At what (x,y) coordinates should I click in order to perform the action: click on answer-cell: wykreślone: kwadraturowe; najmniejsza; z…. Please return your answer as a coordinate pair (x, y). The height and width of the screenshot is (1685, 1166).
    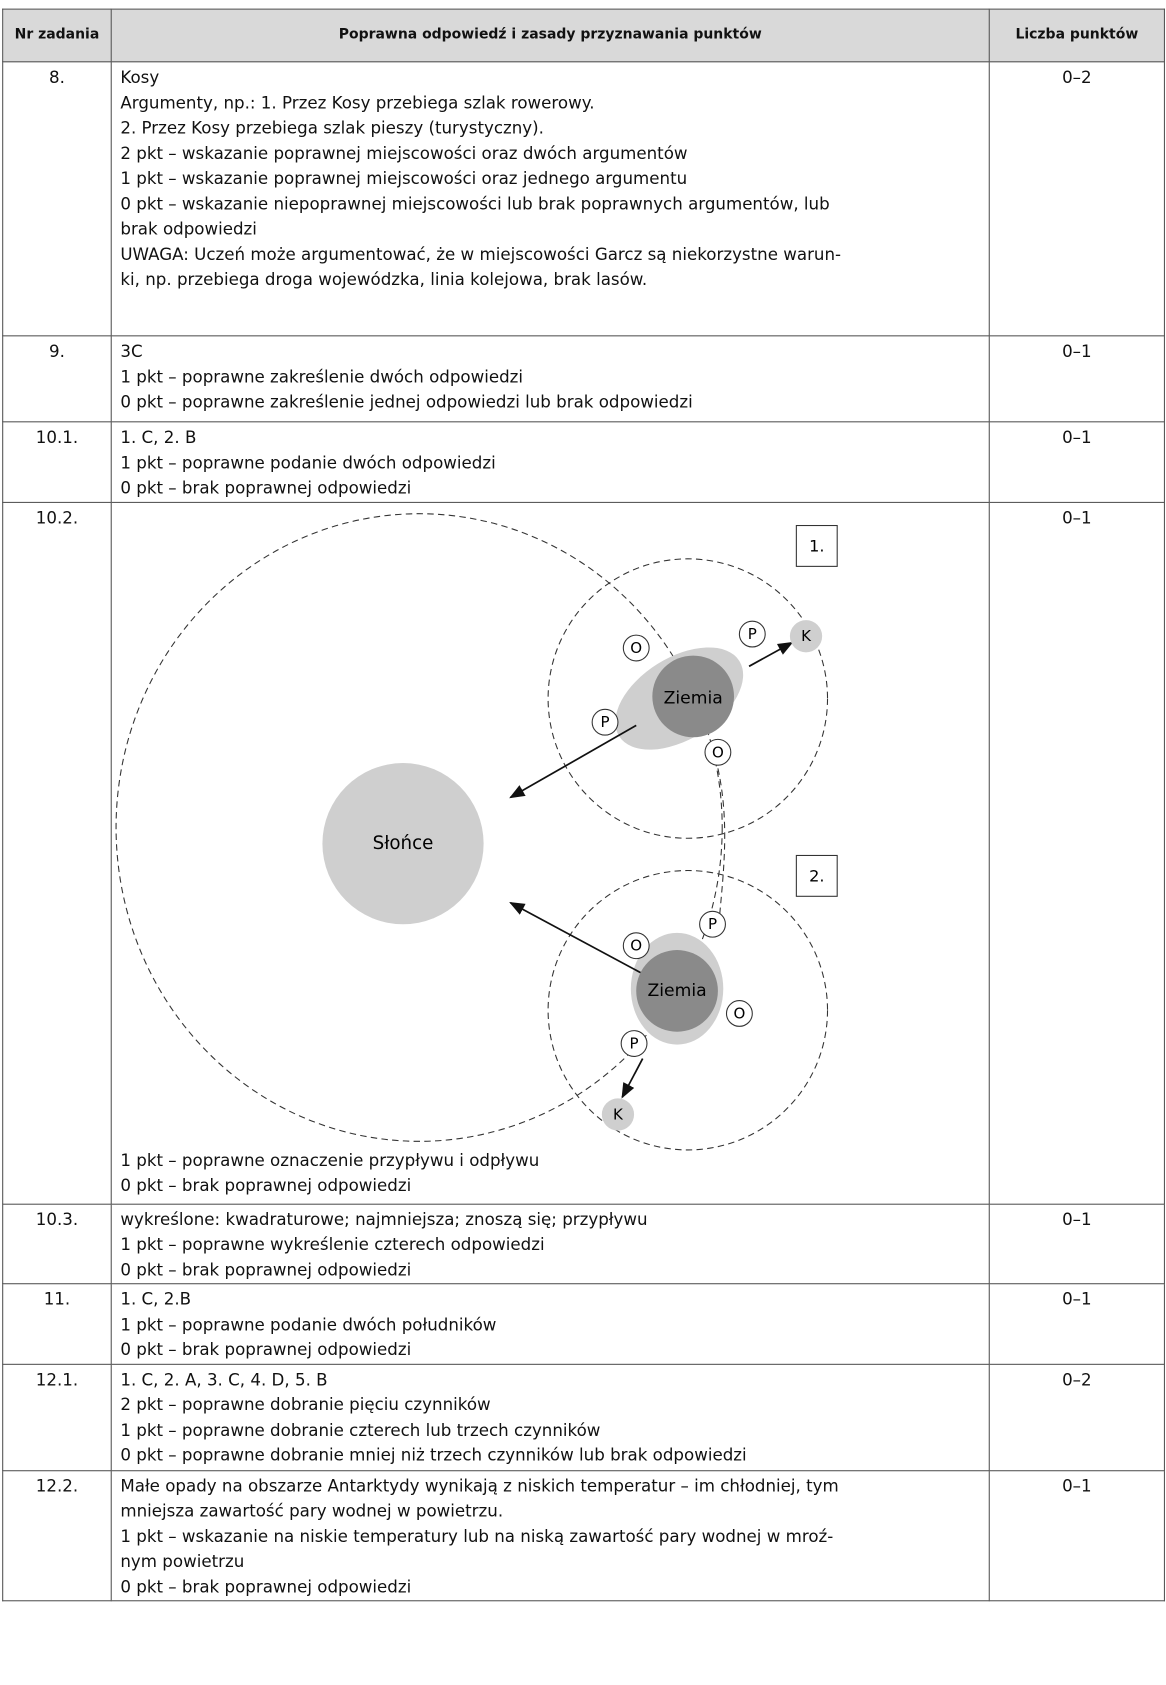
    Looking at the image, I should click on (550, 1244).